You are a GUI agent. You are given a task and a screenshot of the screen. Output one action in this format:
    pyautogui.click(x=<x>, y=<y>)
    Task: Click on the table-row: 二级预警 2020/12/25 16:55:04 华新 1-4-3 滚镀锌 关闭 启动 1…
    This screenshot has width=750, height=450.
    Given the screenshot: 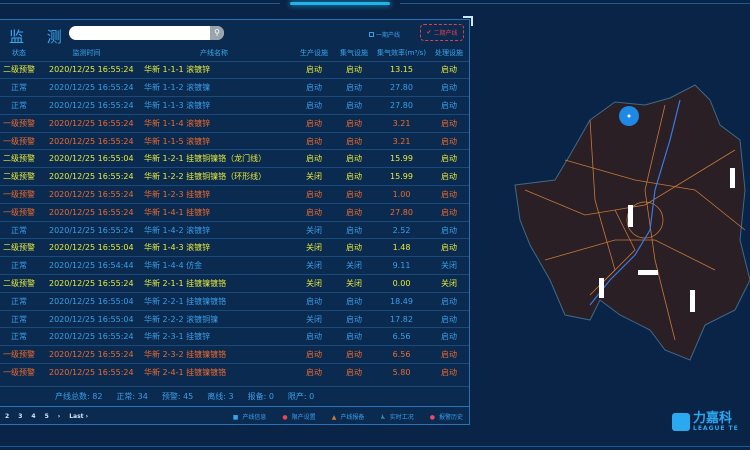 What is the action you would take?
    pyautogui.click(x=234, y=247)
    